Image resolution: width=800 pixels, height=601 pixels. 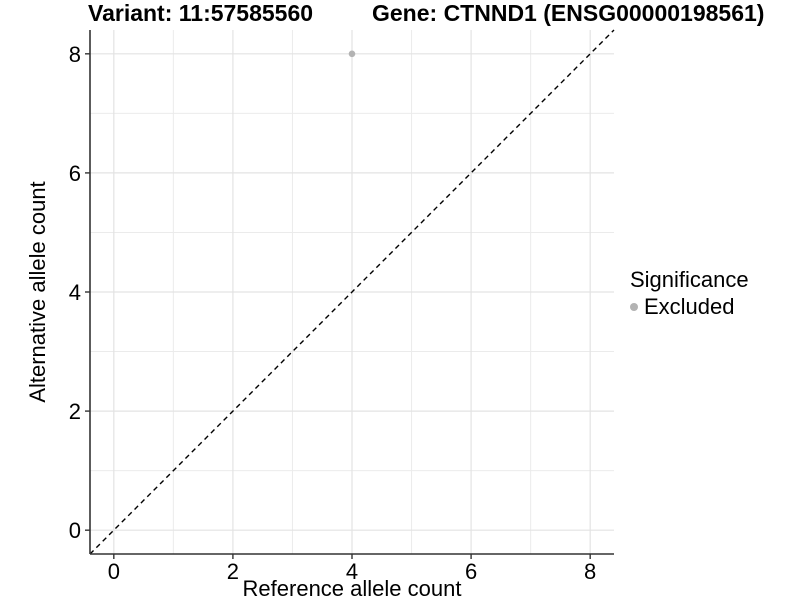 I want to click on excluded-point-icon, so click(x=634, y=307).